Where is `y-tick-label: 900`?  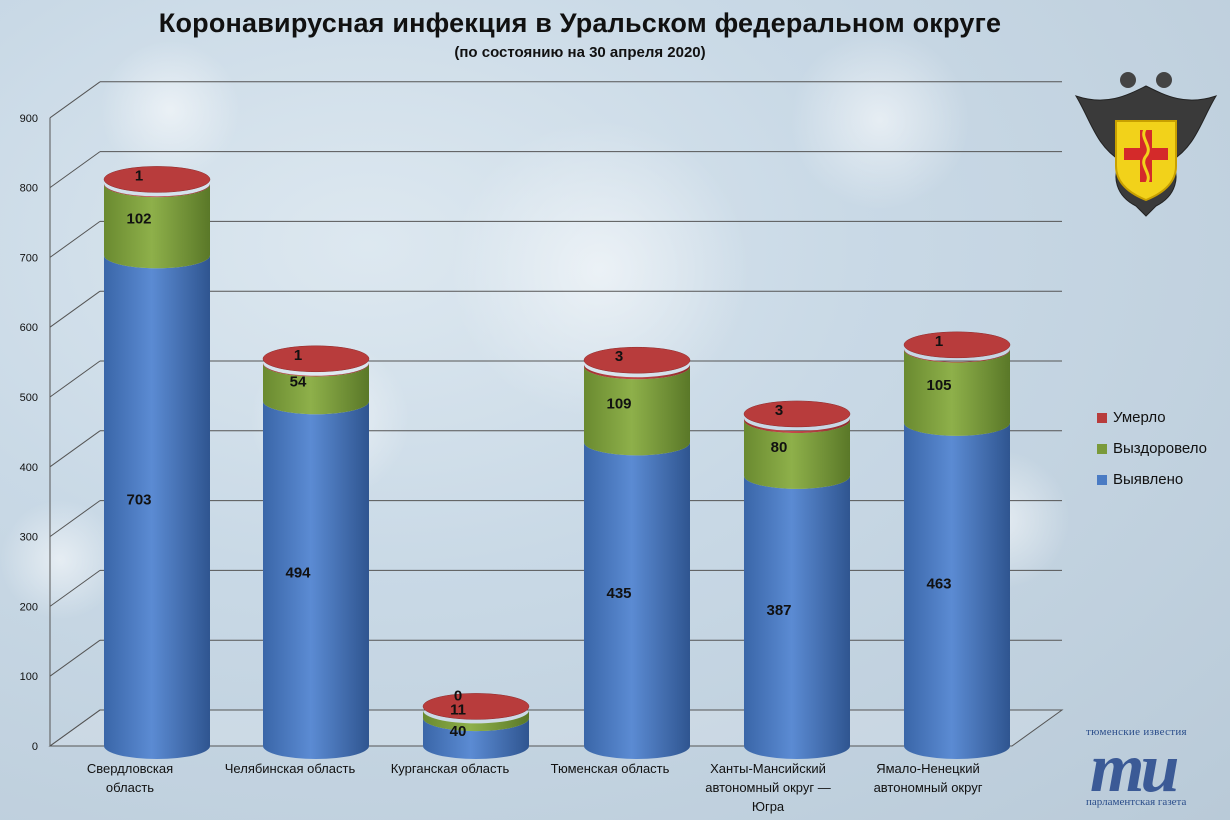
y-tick-label: 900 is located at coordinates (29, 119).